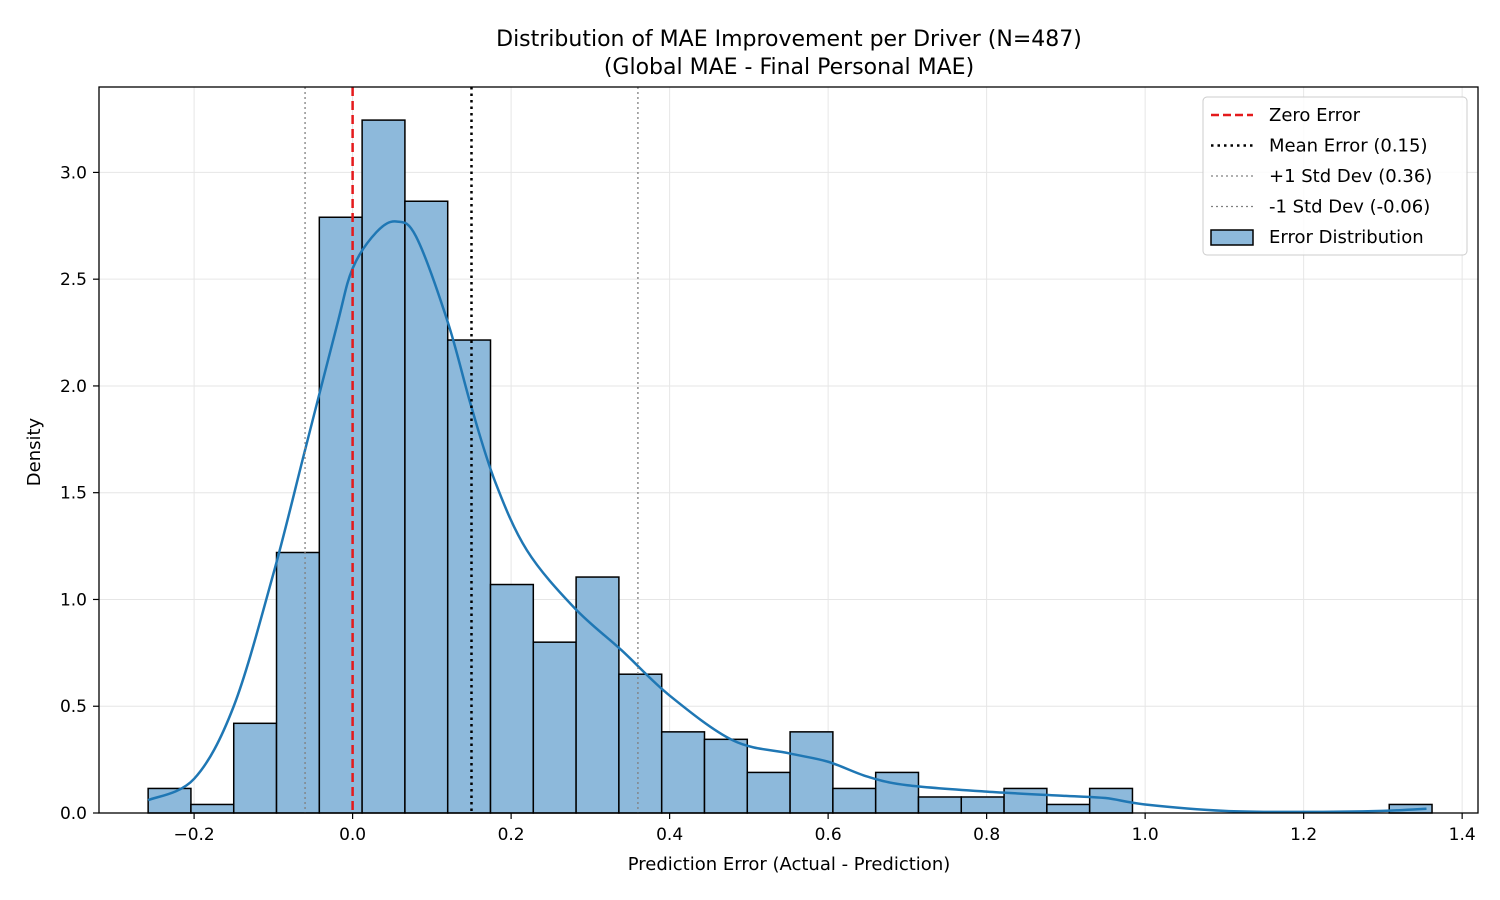 This screenshot has height=900, width=1500. What do you see at coordinates (1303, 835) in the screenshot?
I see `x-tick-label-7: 1.2` at bounding box center [1303, 835].